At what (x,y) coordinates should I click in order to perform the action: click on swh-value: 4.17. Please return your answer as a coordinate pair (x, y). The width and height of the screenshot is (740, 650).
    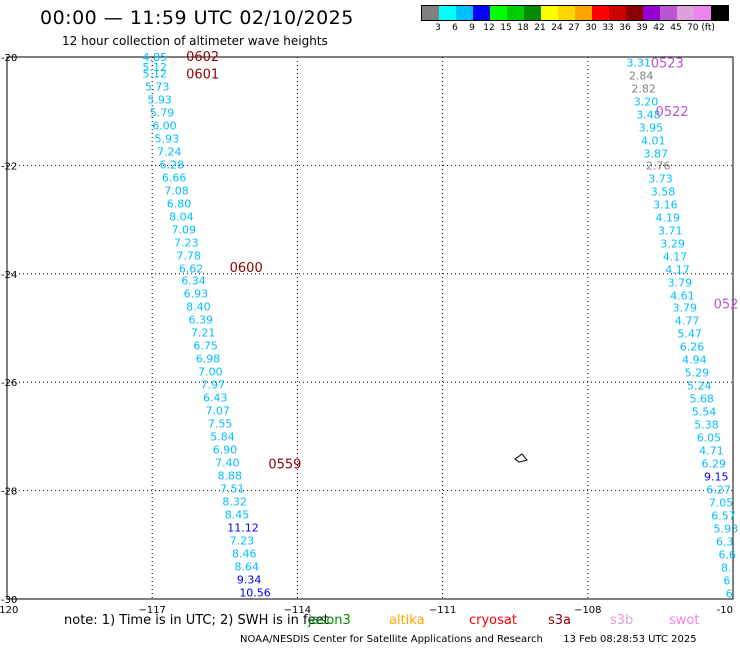
    Looking at the image, I should click on (677, 269).